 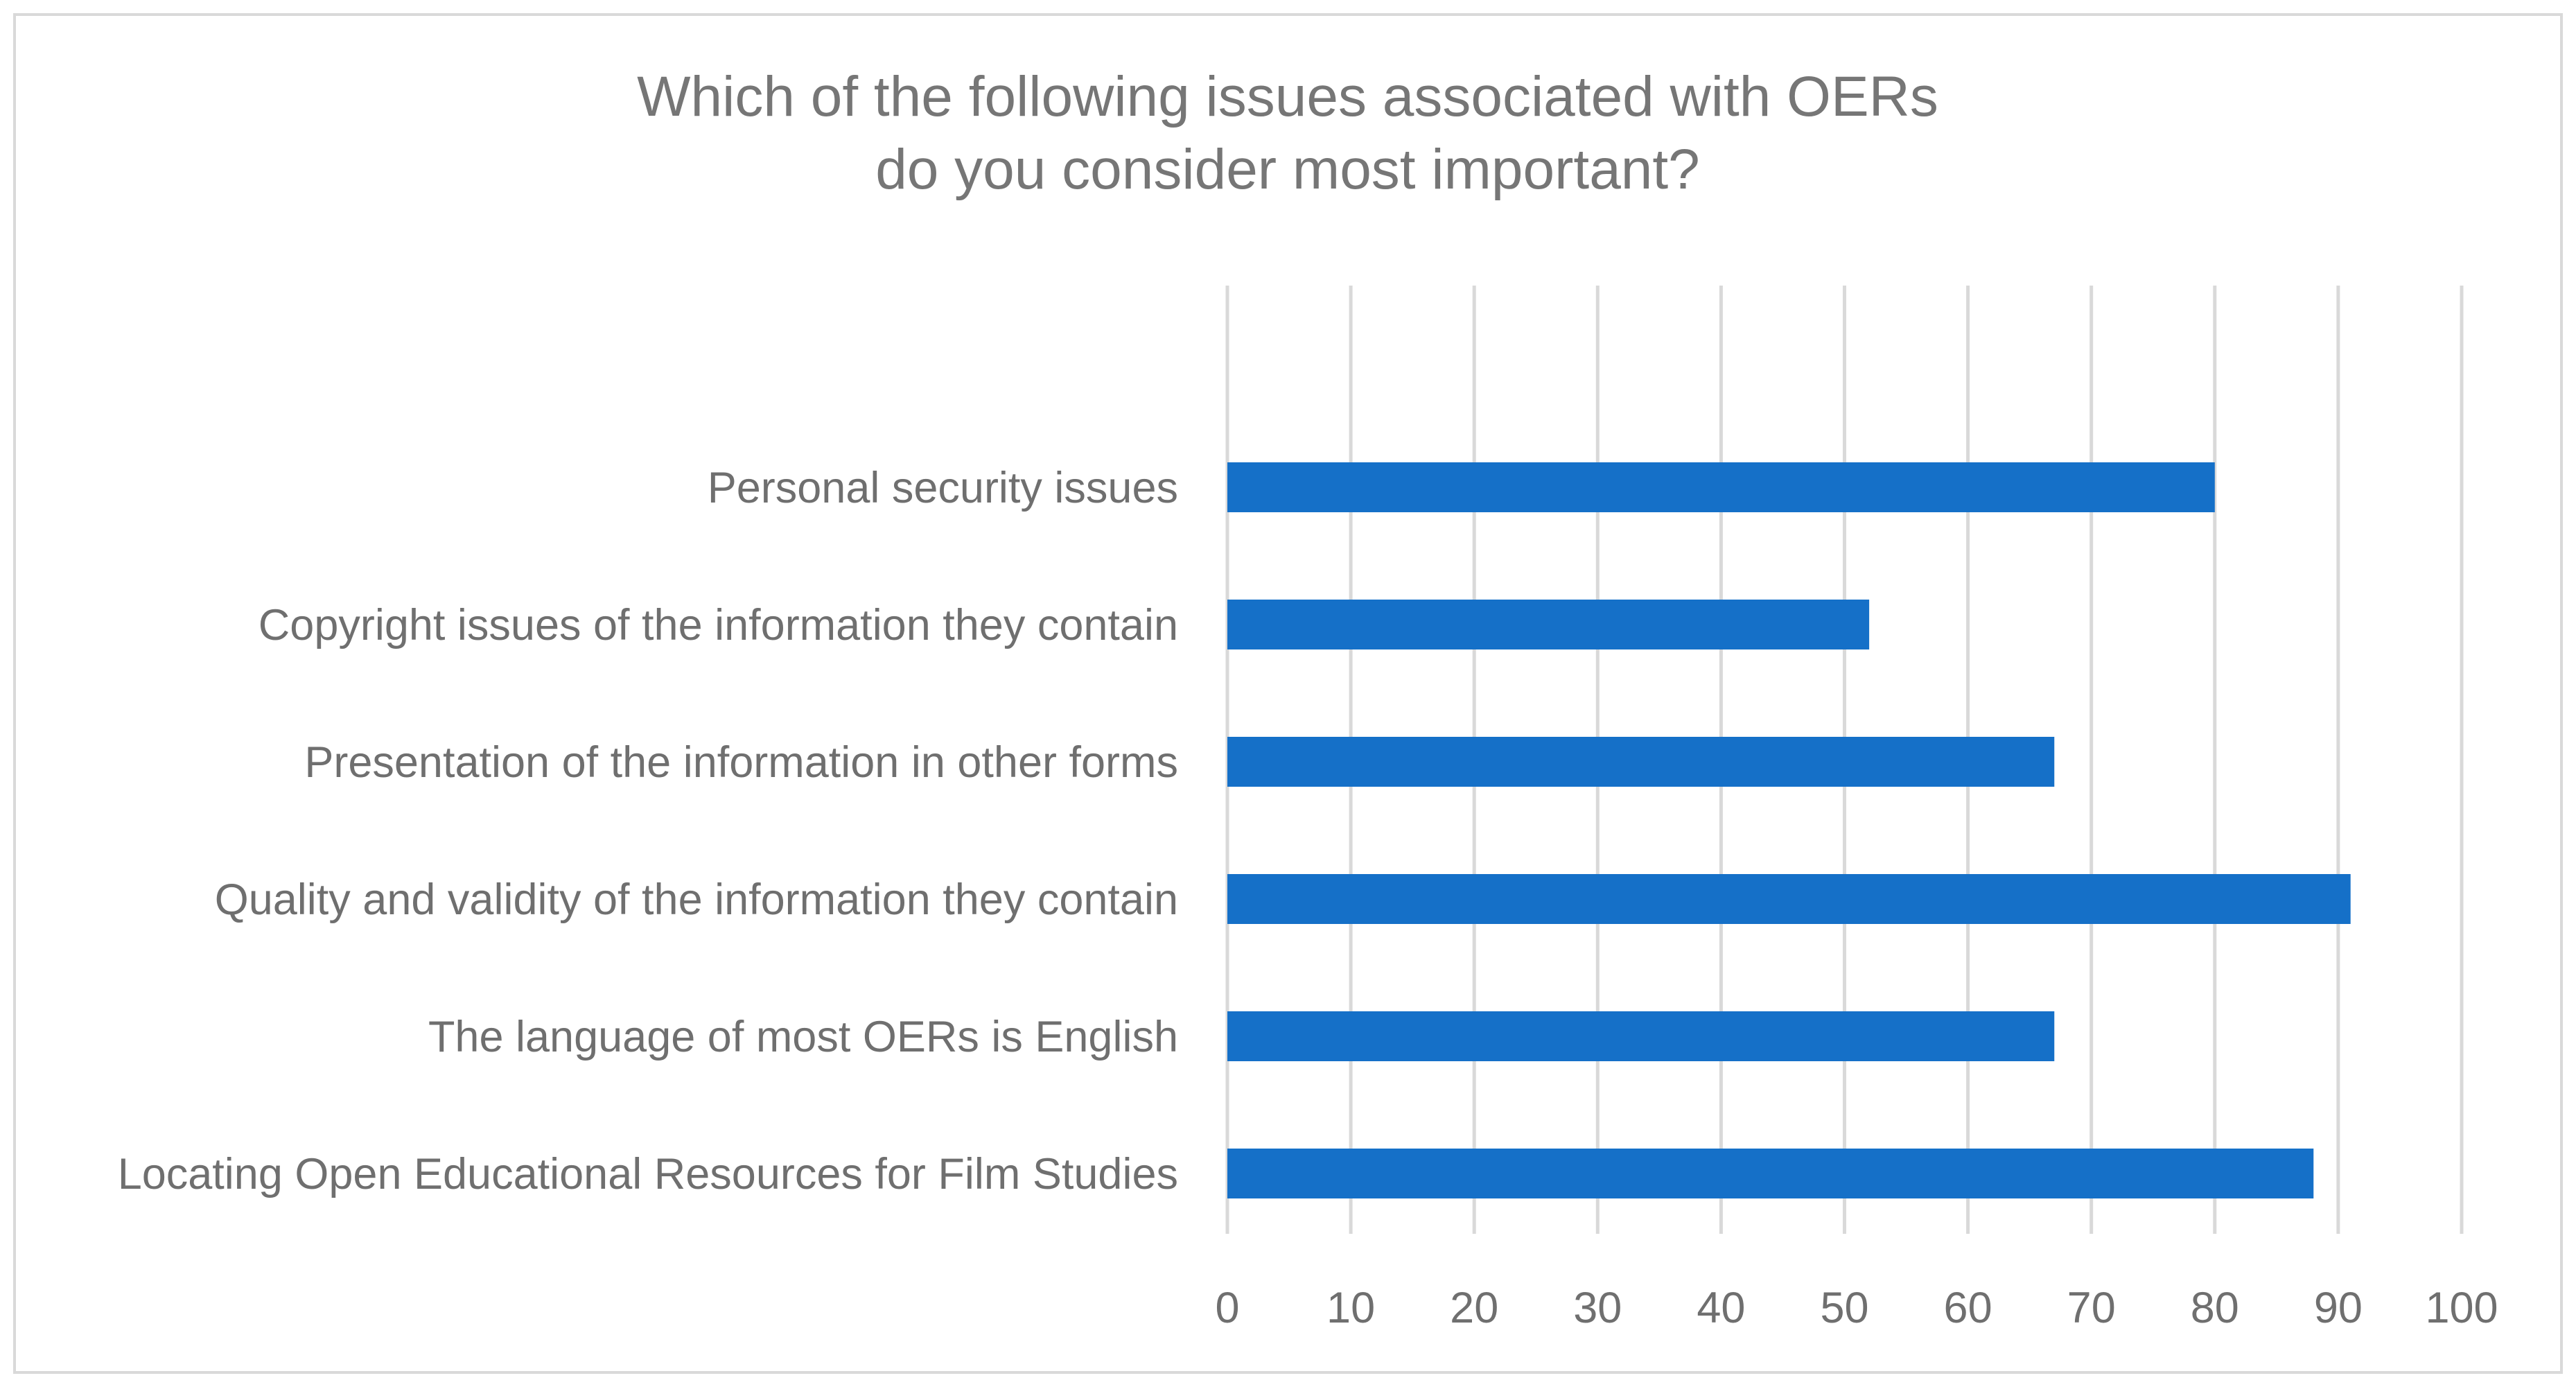 I want to click on x-tick-label: 100, so click(x=2461, y=1308).